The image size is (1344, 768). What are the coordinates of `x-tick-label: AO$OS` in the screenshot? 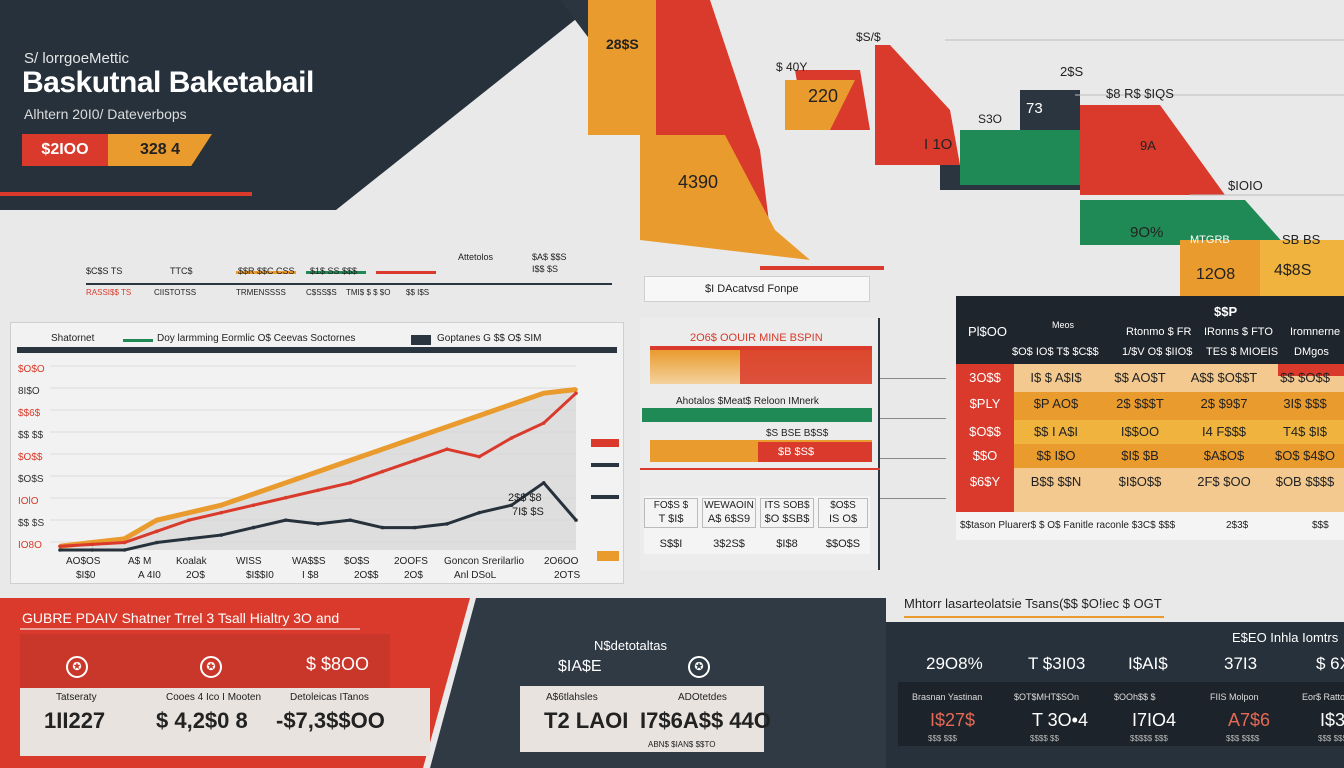 It's located at (83, 561).